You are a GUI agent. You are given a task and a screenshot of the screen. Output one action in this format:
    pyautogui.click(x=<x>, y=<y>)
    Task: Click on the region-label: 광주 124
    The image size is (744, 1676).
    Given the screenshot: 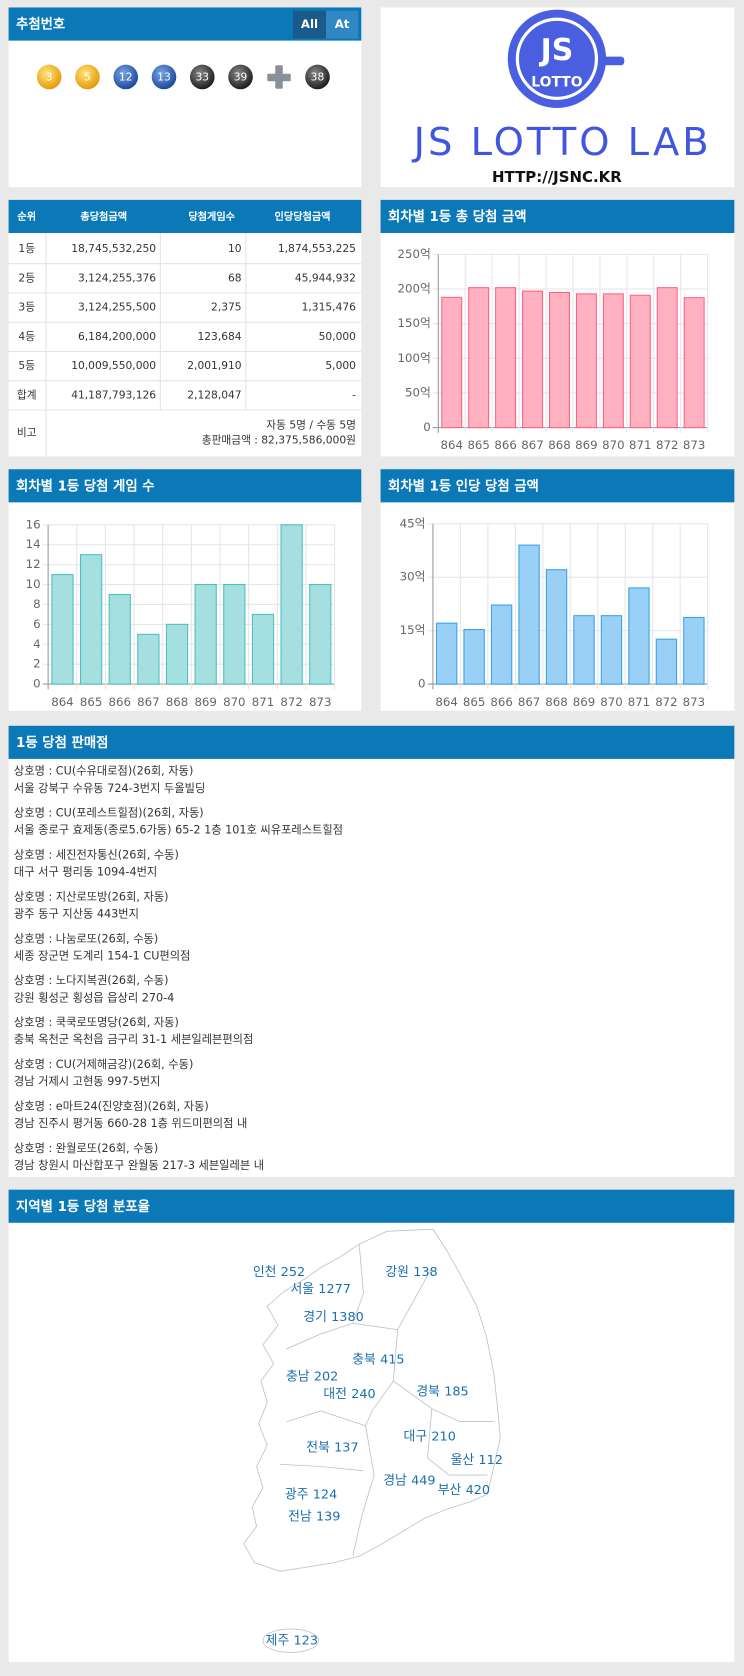 What is the action you would take?
    pyautogui.click(x=311, y=1494)
    